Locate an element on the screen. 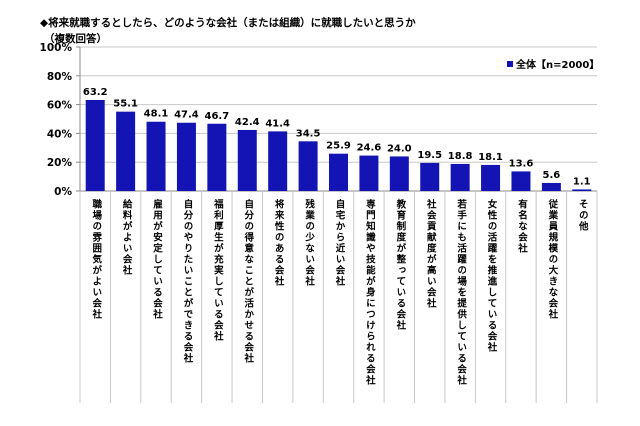  bar-value-label: 34.5 is located at coordinates (308, 133).